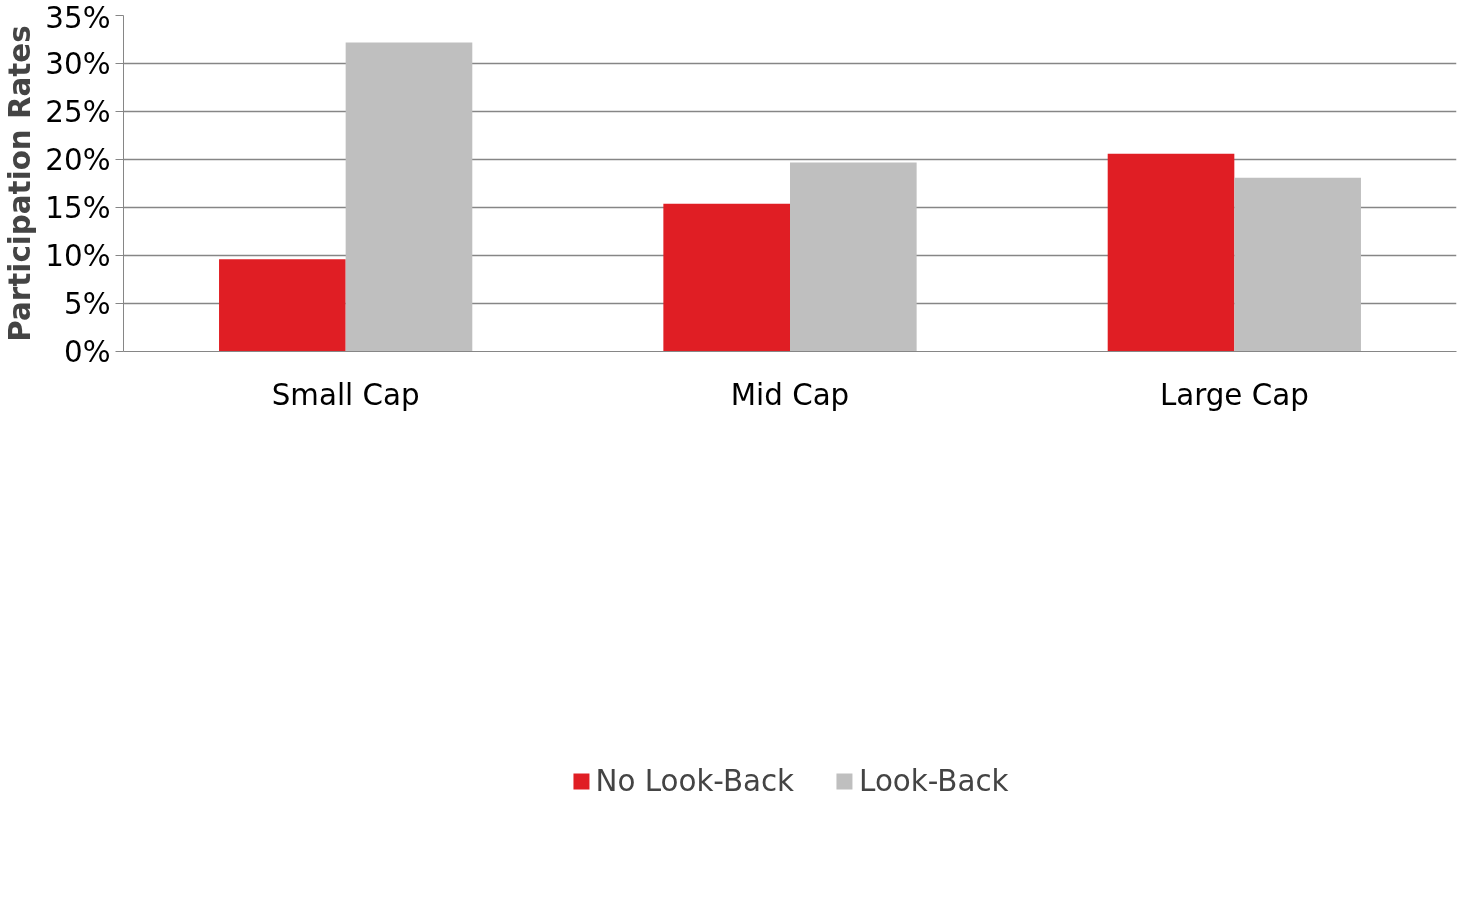 The image size is (1466, 914). What do you see at coordinates (78, 207) in the screenshot?
I see `y-tick-label: 15%` at bounding box center [78, 207].